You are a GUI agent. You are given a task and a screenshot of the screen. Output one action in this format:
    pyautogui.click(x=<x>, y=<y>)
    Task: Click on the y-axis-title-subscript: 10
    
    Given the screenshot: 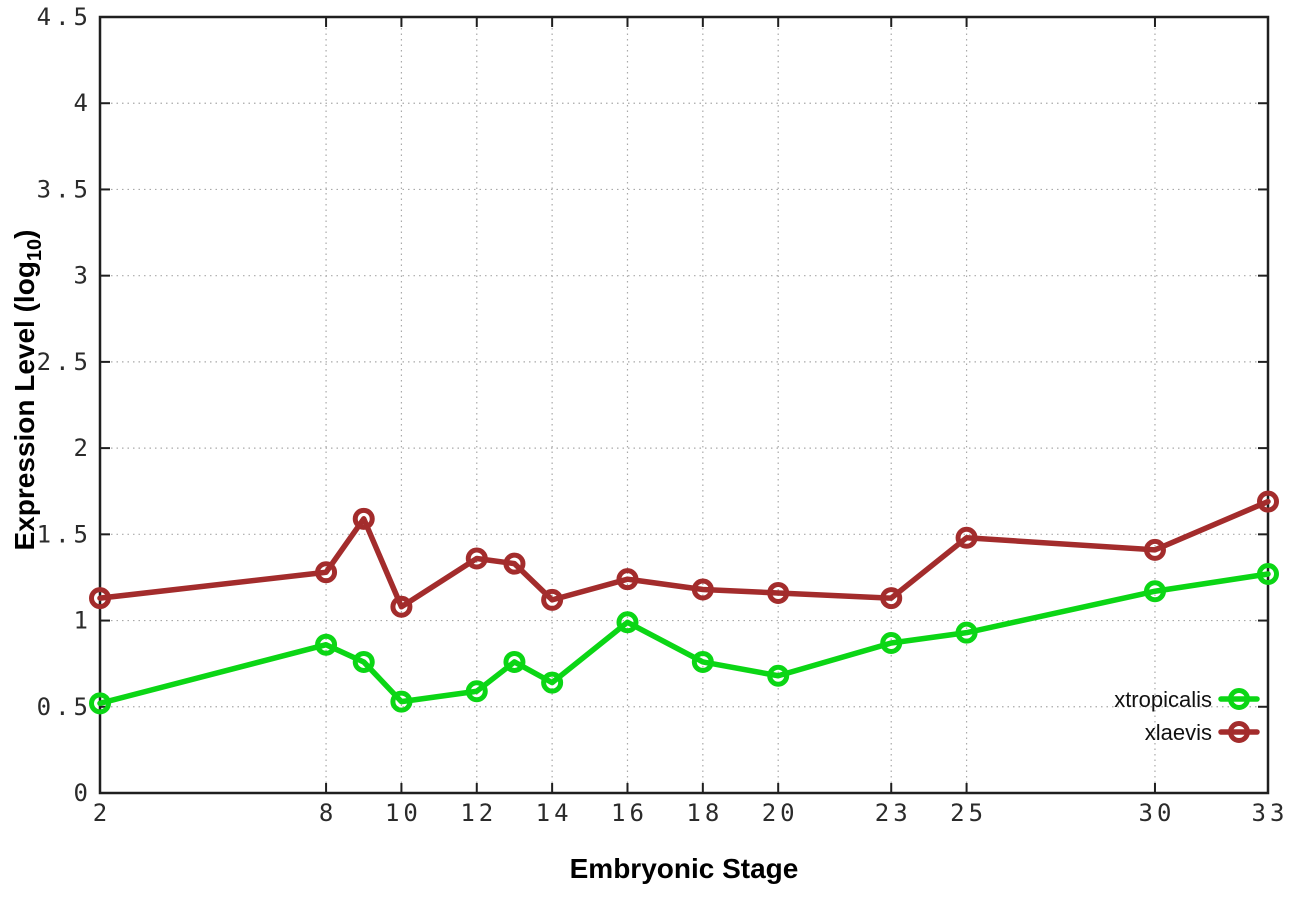 What is the action you would take?
    pyautogui.click(x=35, y=250)
    